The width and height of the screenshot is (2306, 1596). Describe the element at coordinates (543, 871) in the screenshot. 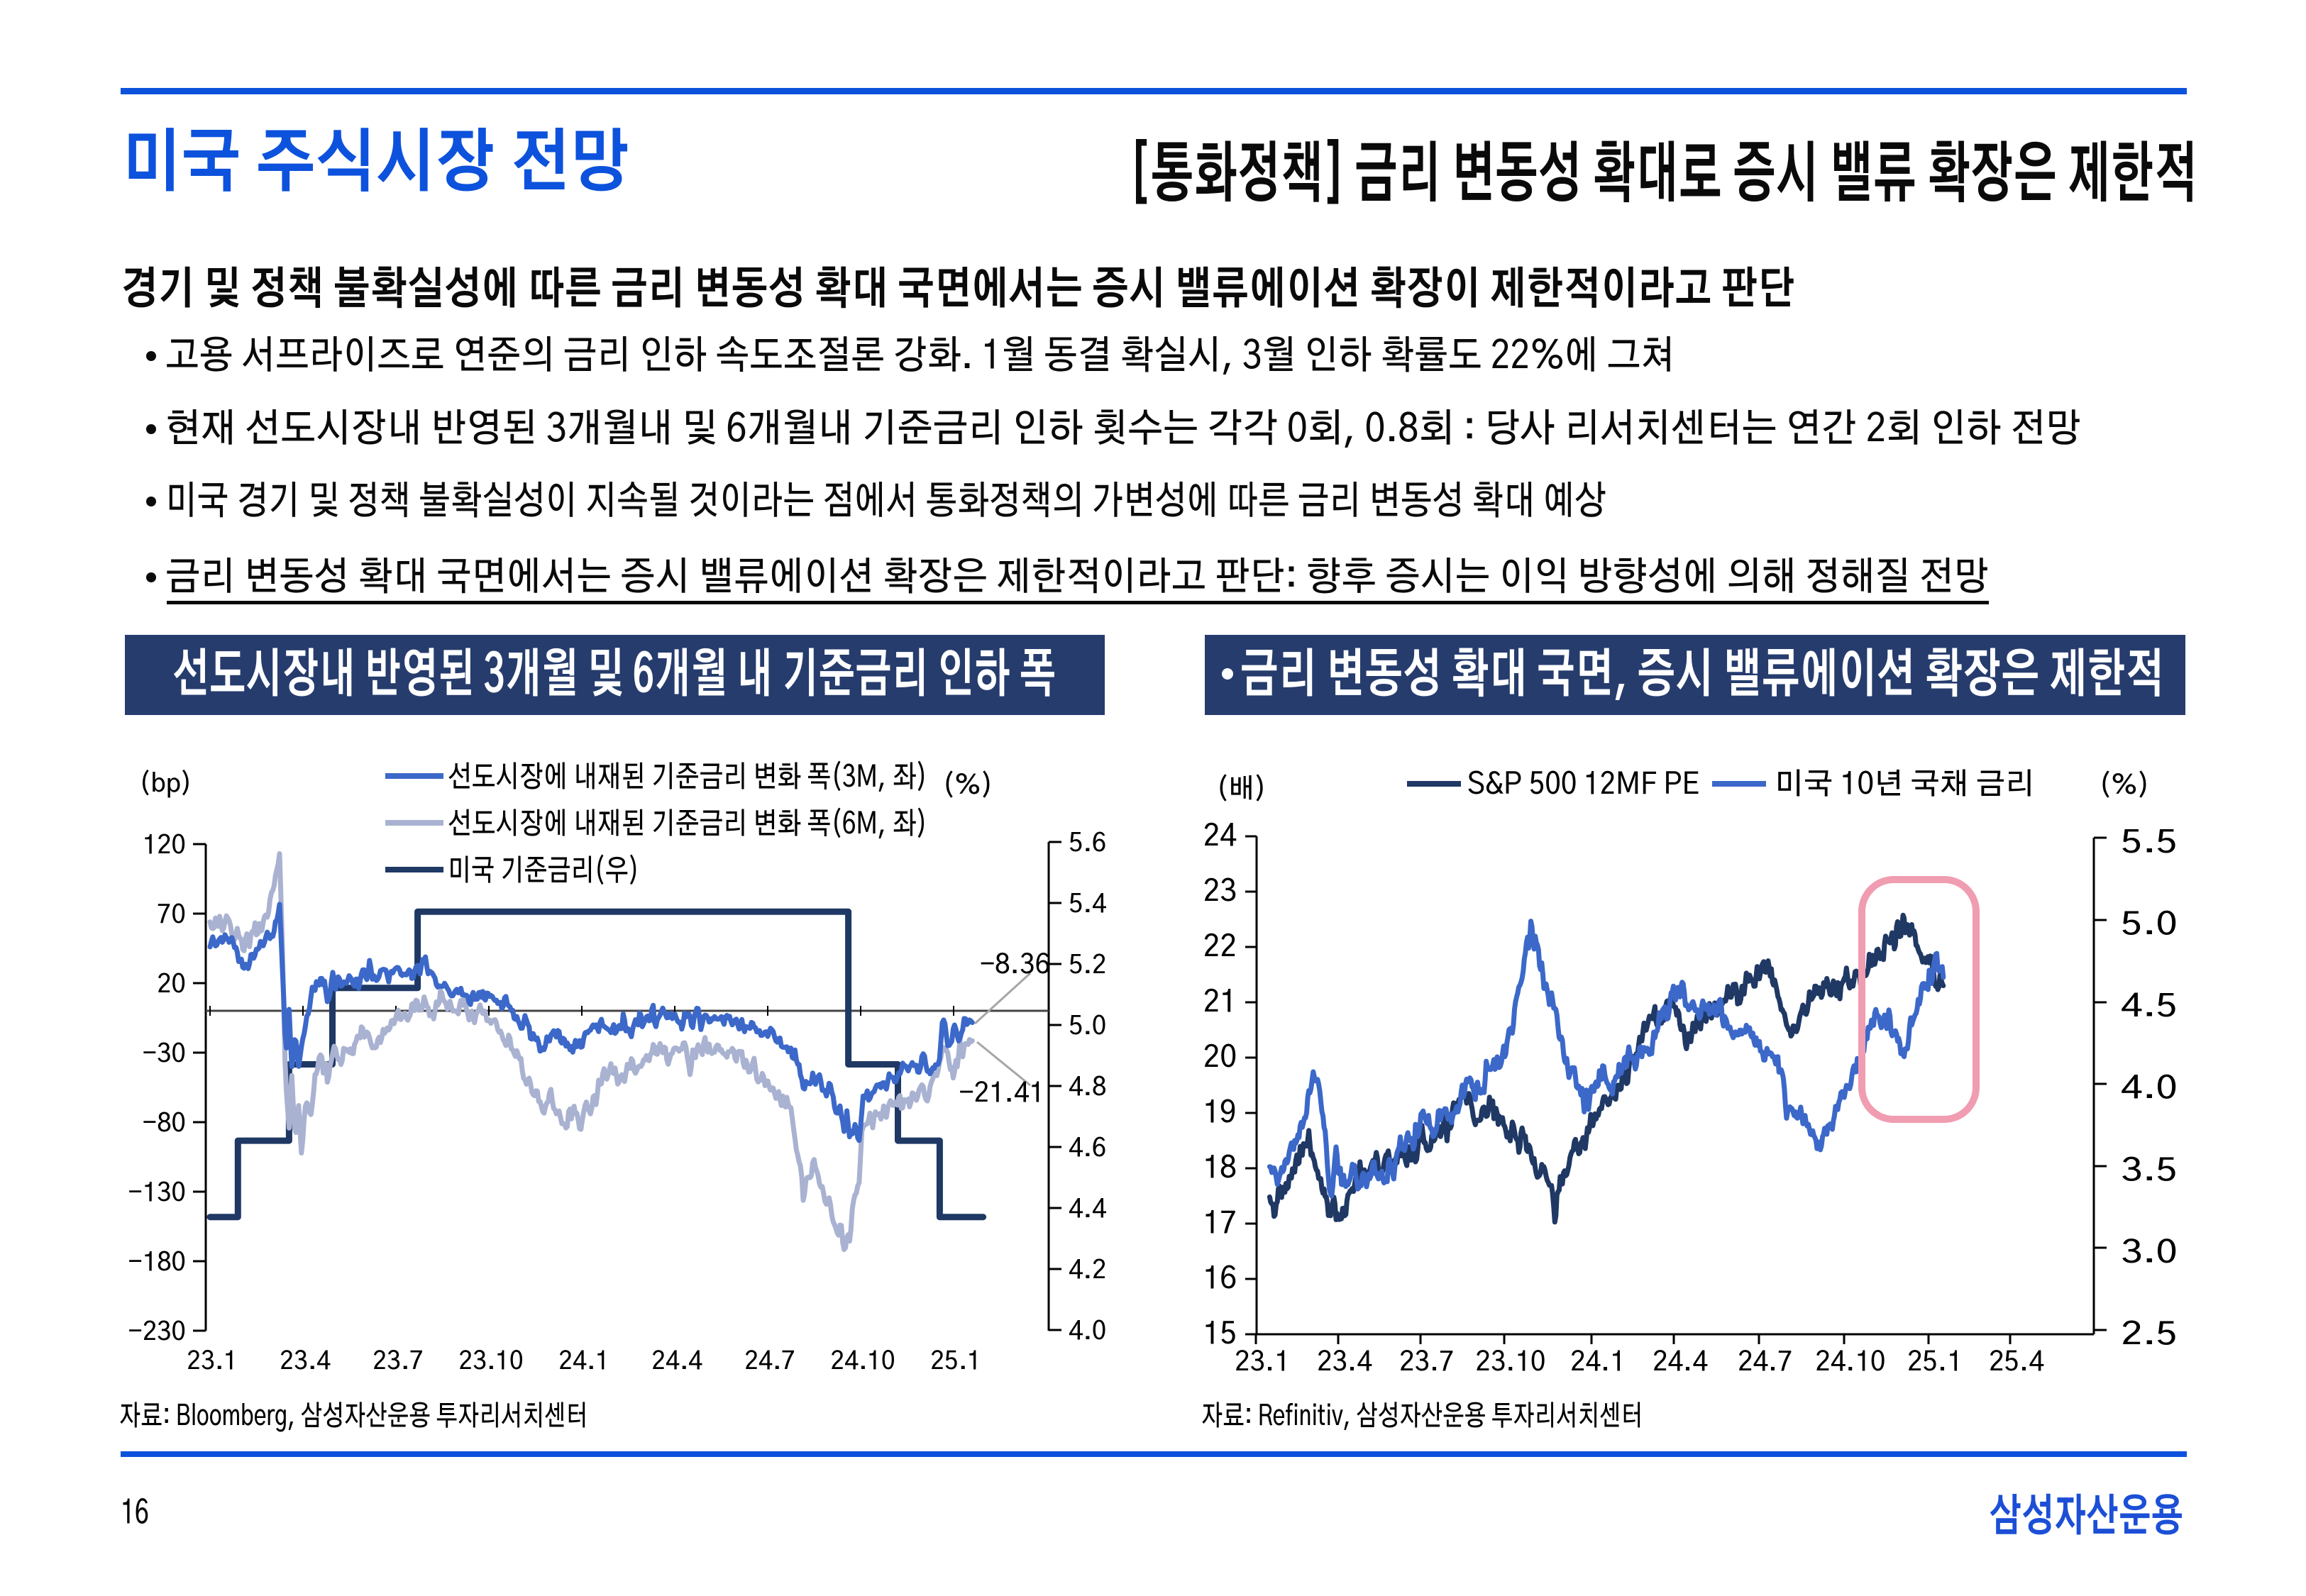

I see `svg-text: 미국 기준금리(우)` at that location.